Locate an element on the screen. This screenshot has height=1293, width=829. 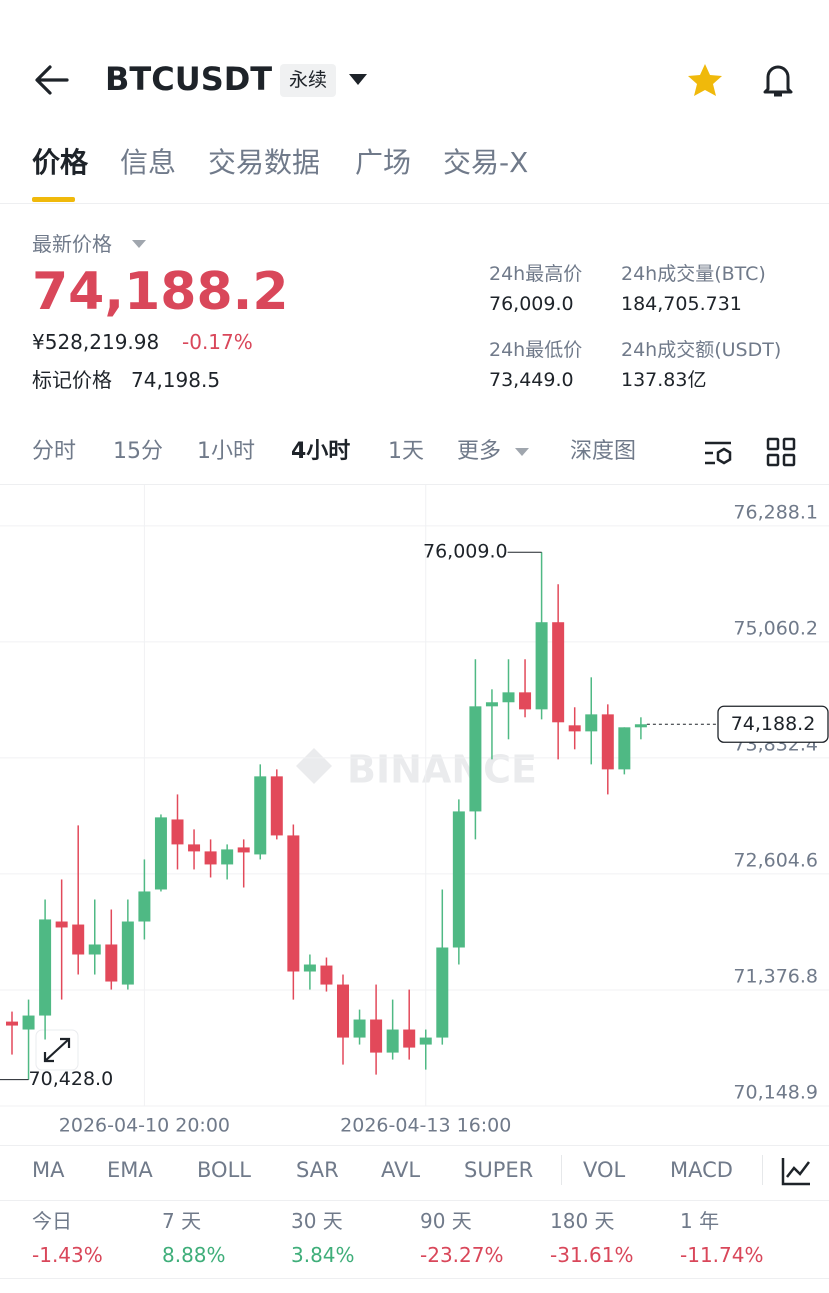
interval-tab: 1天 is located at coordinates (406, 451).